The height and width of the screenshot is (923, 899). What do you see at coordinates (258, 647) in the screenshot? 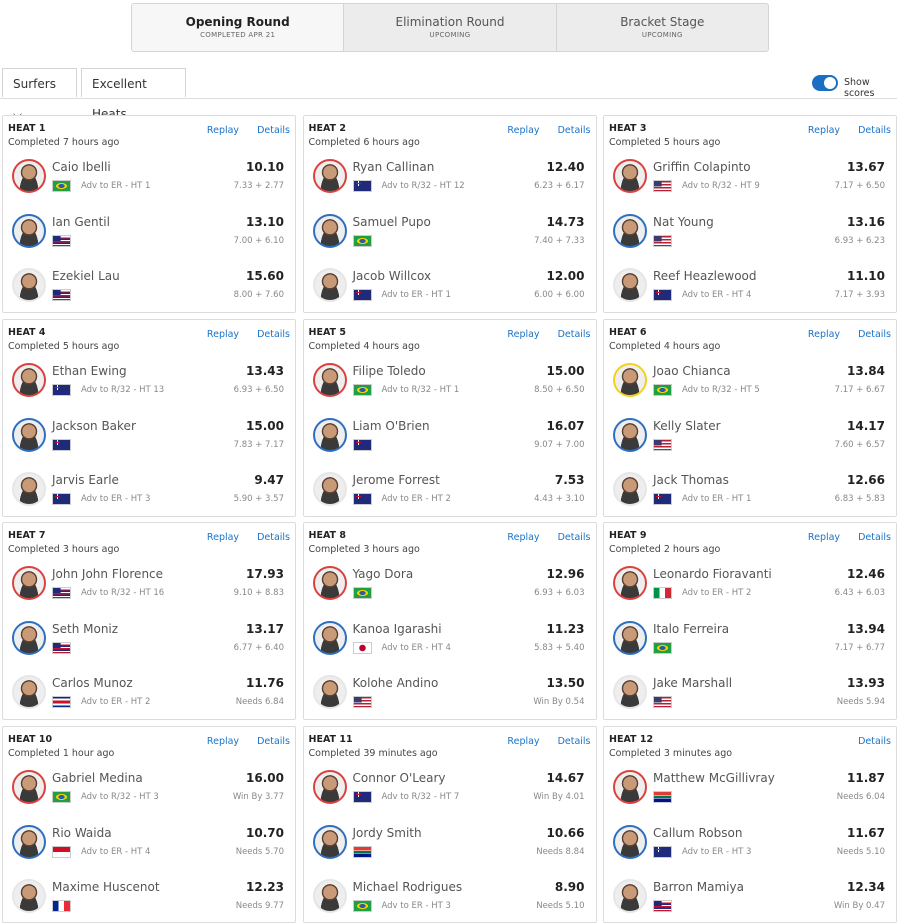
I see `score-detail: 6.77 + 6.40` at bounding box center [258, 647].